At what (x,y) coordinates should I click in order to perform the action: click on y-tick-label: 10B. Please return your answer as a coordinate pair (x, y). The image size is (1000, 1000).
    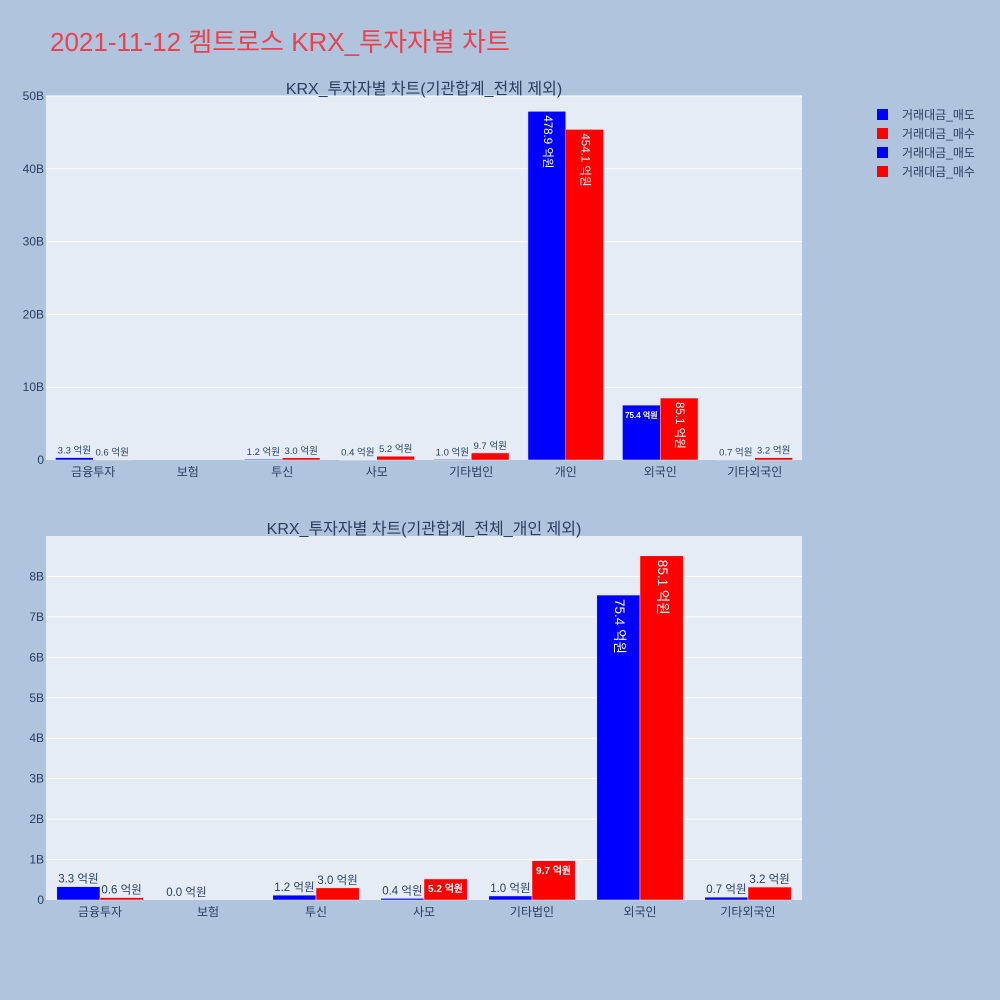
    Looking at the image, I should click on (33, 387).